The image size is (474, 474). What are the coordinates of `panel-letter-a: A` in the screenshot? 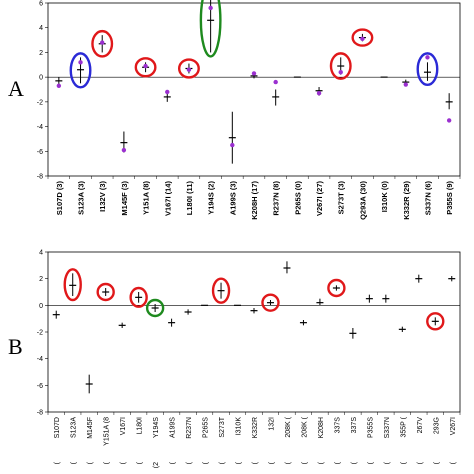 It's located at (16, 88).